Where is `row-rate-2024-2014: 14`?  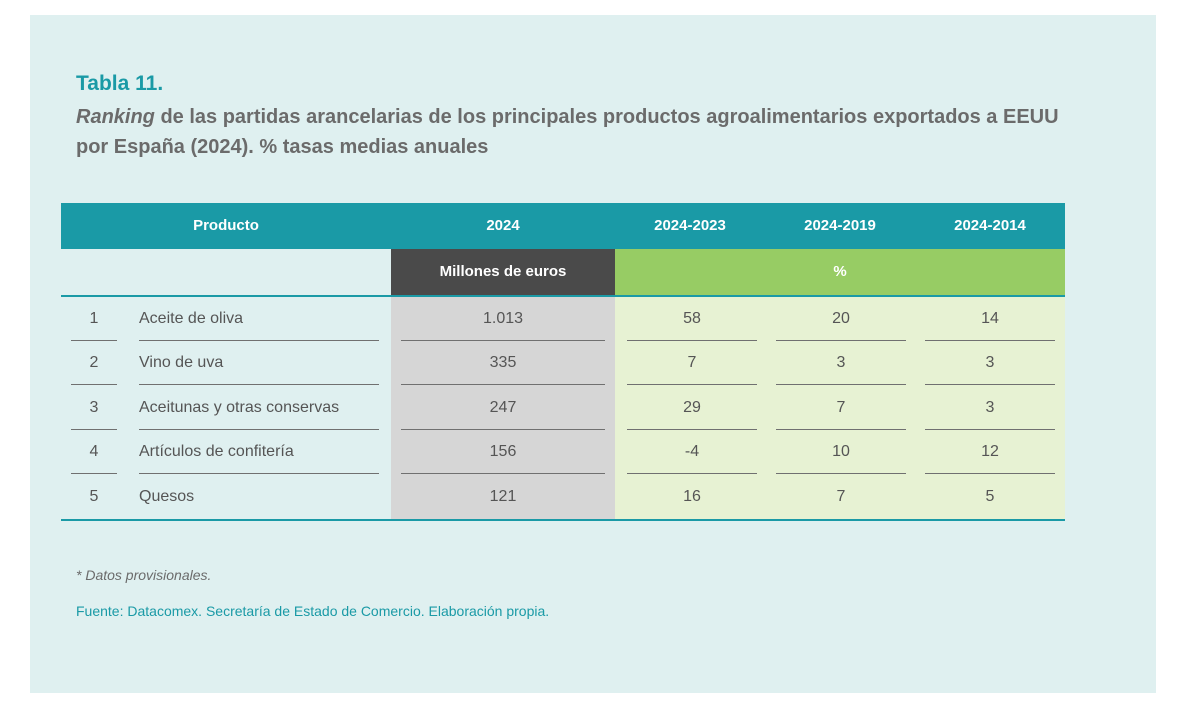
row-rate-2024-2014: 14 is located at coordinates (990, 318).